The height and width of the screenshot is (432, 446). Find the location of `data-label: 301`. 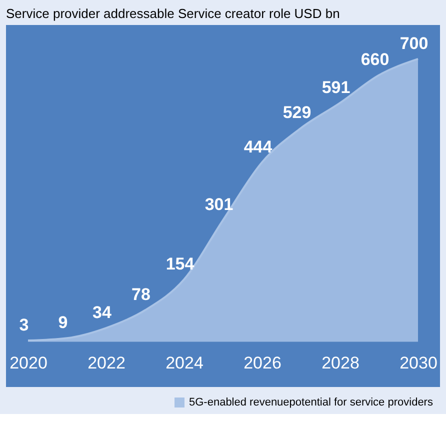

data-label: 301 is located at coordinates (219, 204).